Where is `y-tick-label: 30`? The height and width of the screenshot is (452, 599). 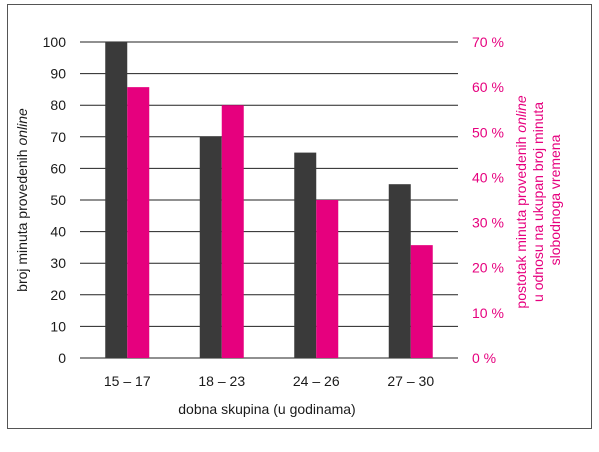 y-tick-label: 30 is located at coordinates (58, 263).